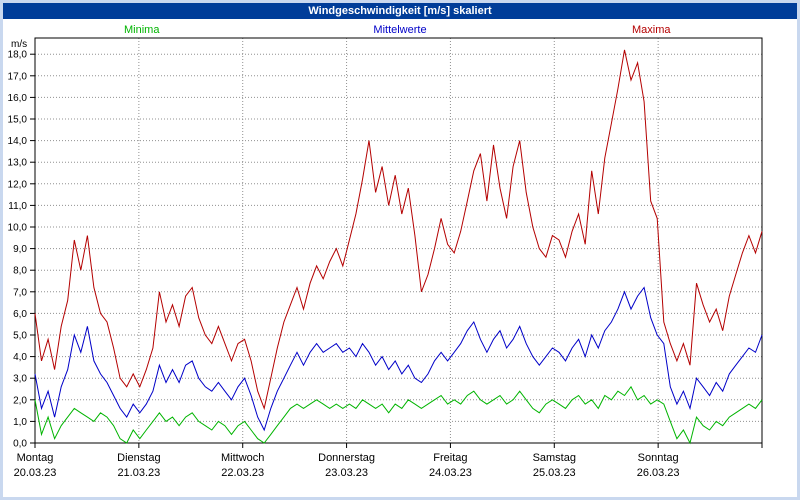 The width and height of the screenshot is (800, 500). Describe the element at coordinates (242, 473) in the screenshot. I see `x-axis-date-label: 22.03.23` at that location.